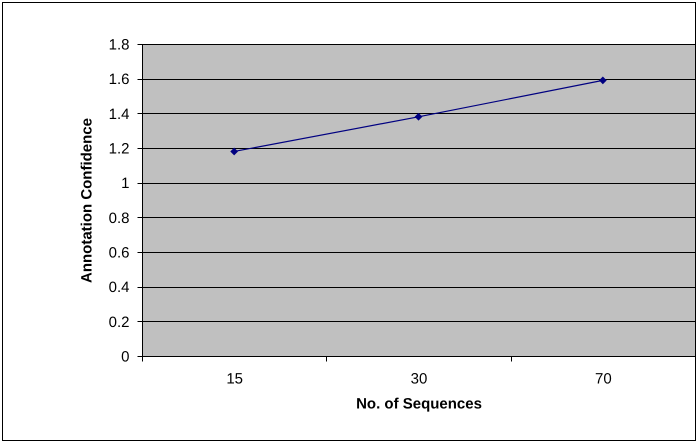  What do you see at coordinates (603, 379) in the screenshot?
I see `x-tick-label: 70` at bounding box center [603, 379].